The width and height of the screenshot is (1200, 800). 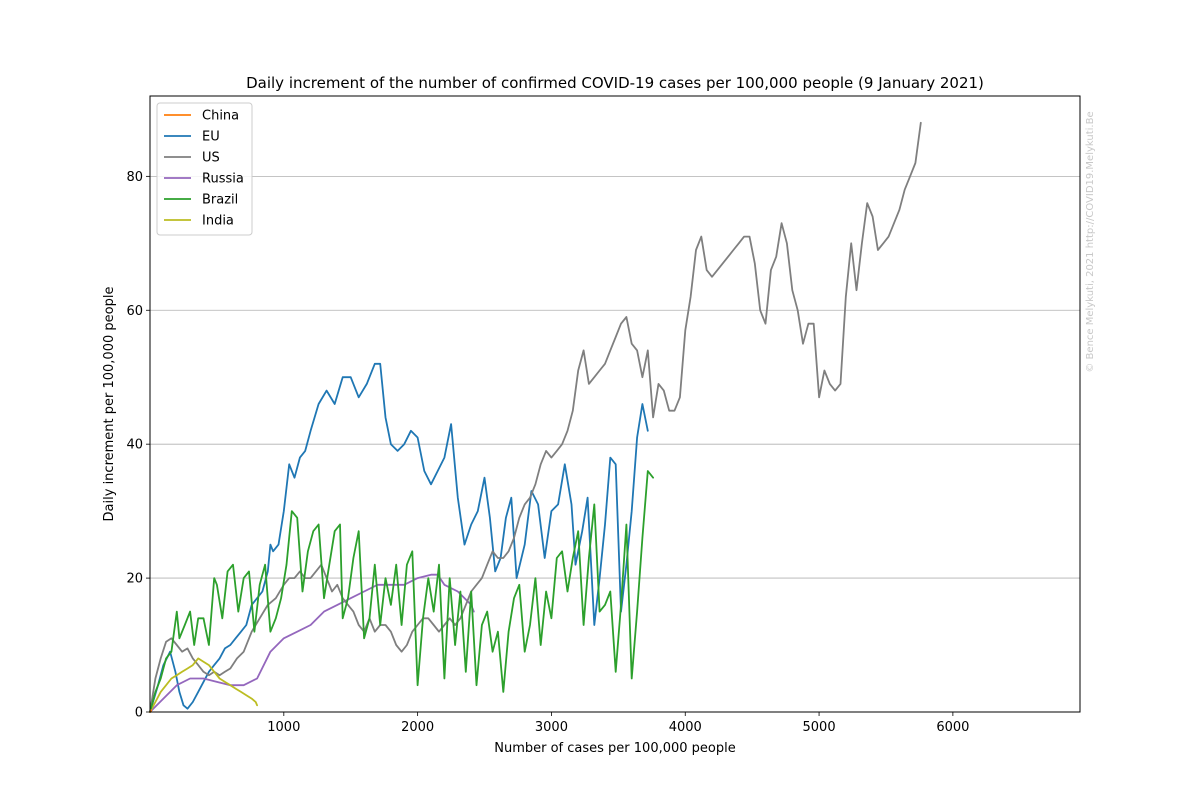 I want to click on x-tick-label: 4000, so click(x=685, y=727).